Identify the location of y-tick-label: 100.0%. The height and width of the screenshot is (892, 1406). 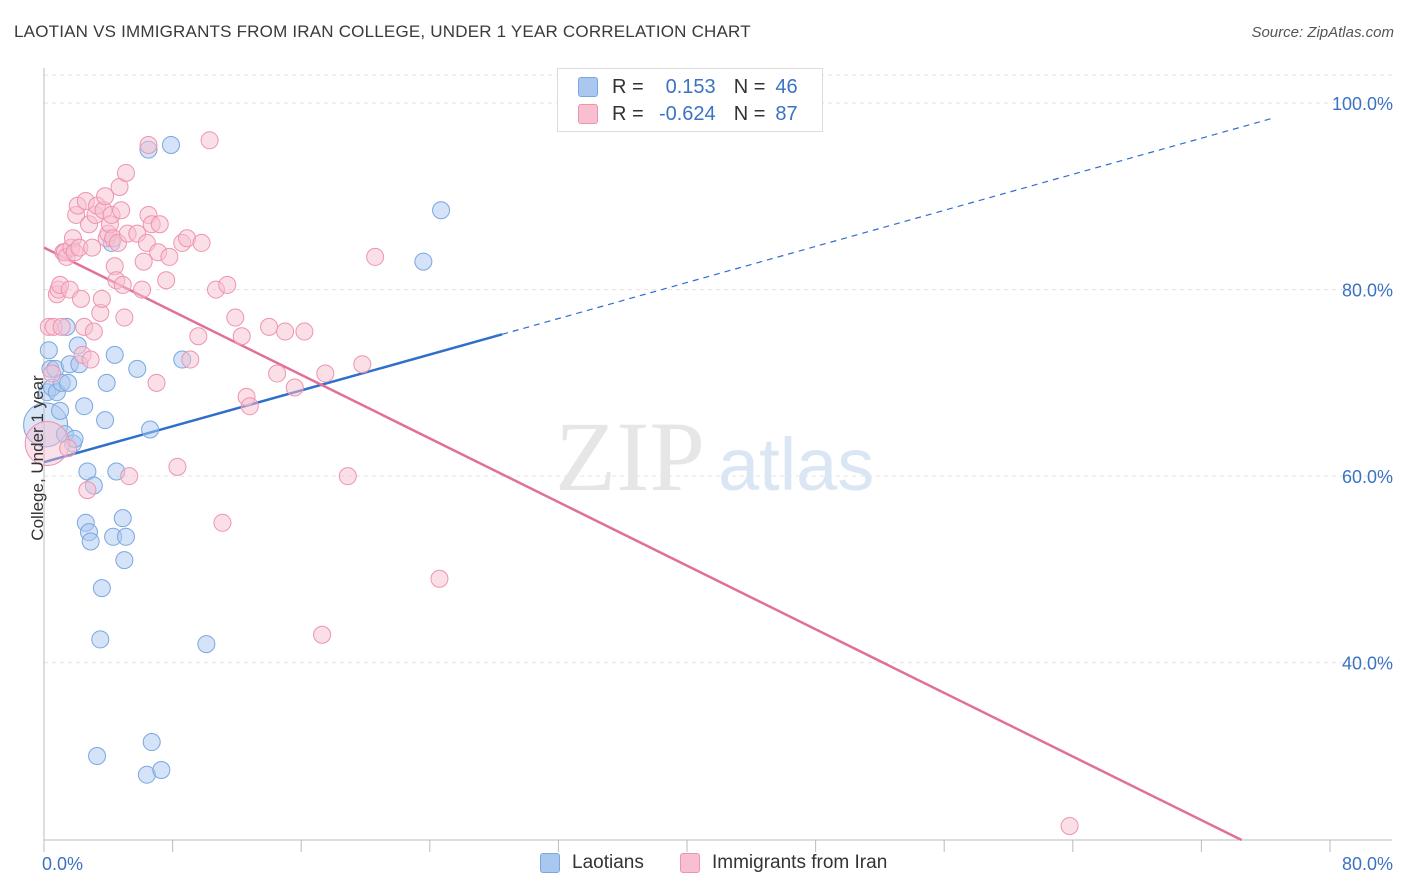
(1362, 104).